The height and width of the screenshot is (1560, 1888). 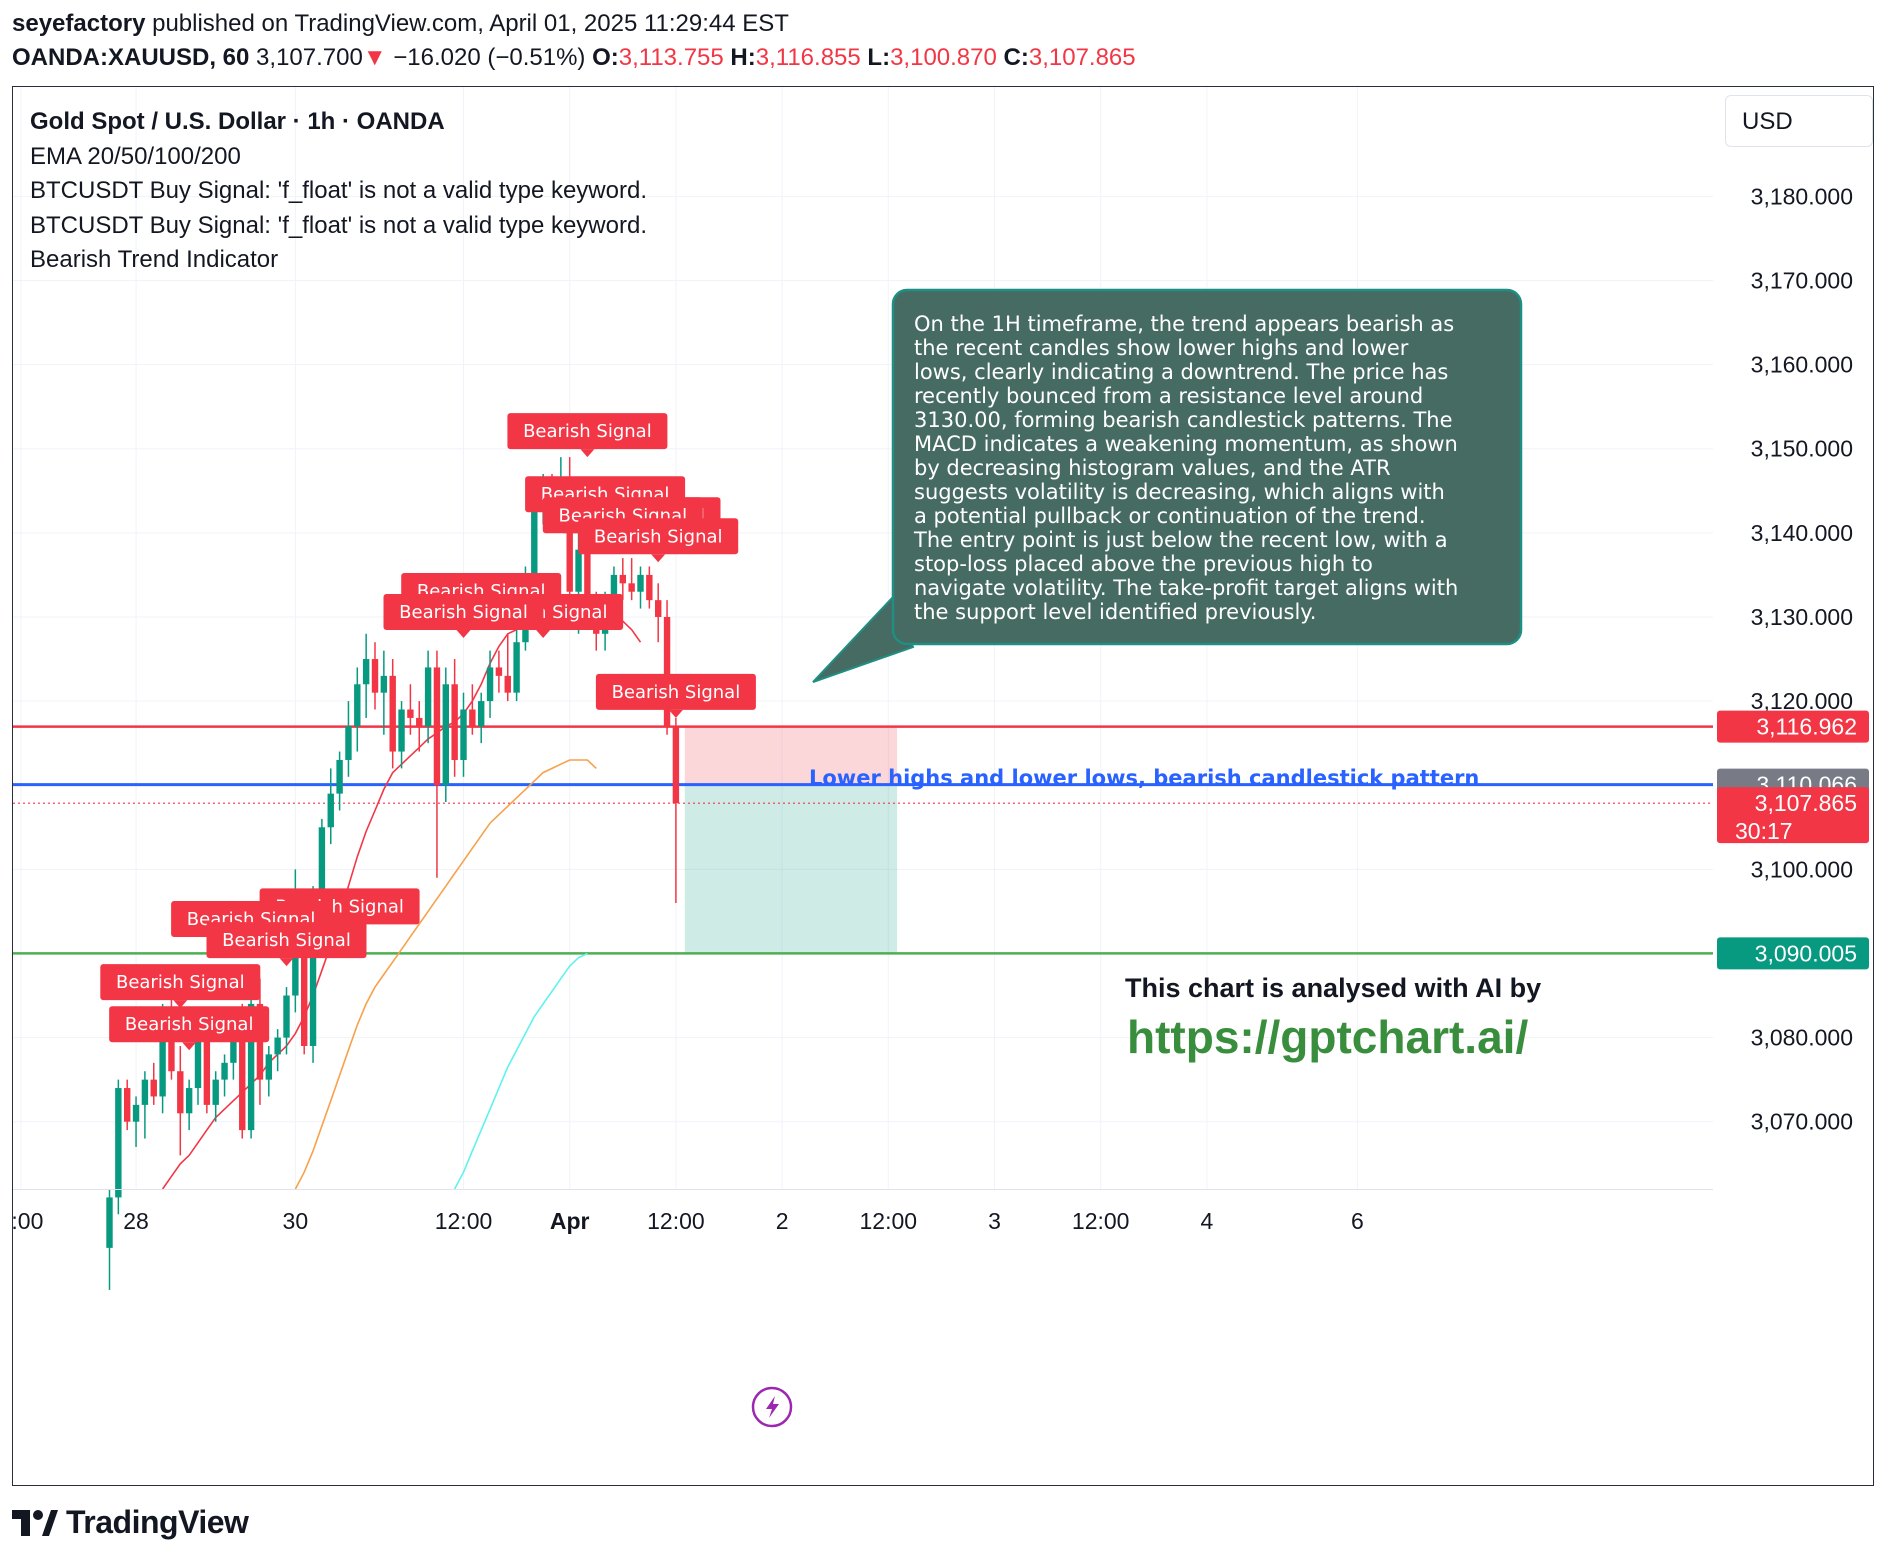 What do you see at coordinates (309, 57) in the screenshot?
I see `last-price-value: 3,107.700` at bounding box center [309, 57].